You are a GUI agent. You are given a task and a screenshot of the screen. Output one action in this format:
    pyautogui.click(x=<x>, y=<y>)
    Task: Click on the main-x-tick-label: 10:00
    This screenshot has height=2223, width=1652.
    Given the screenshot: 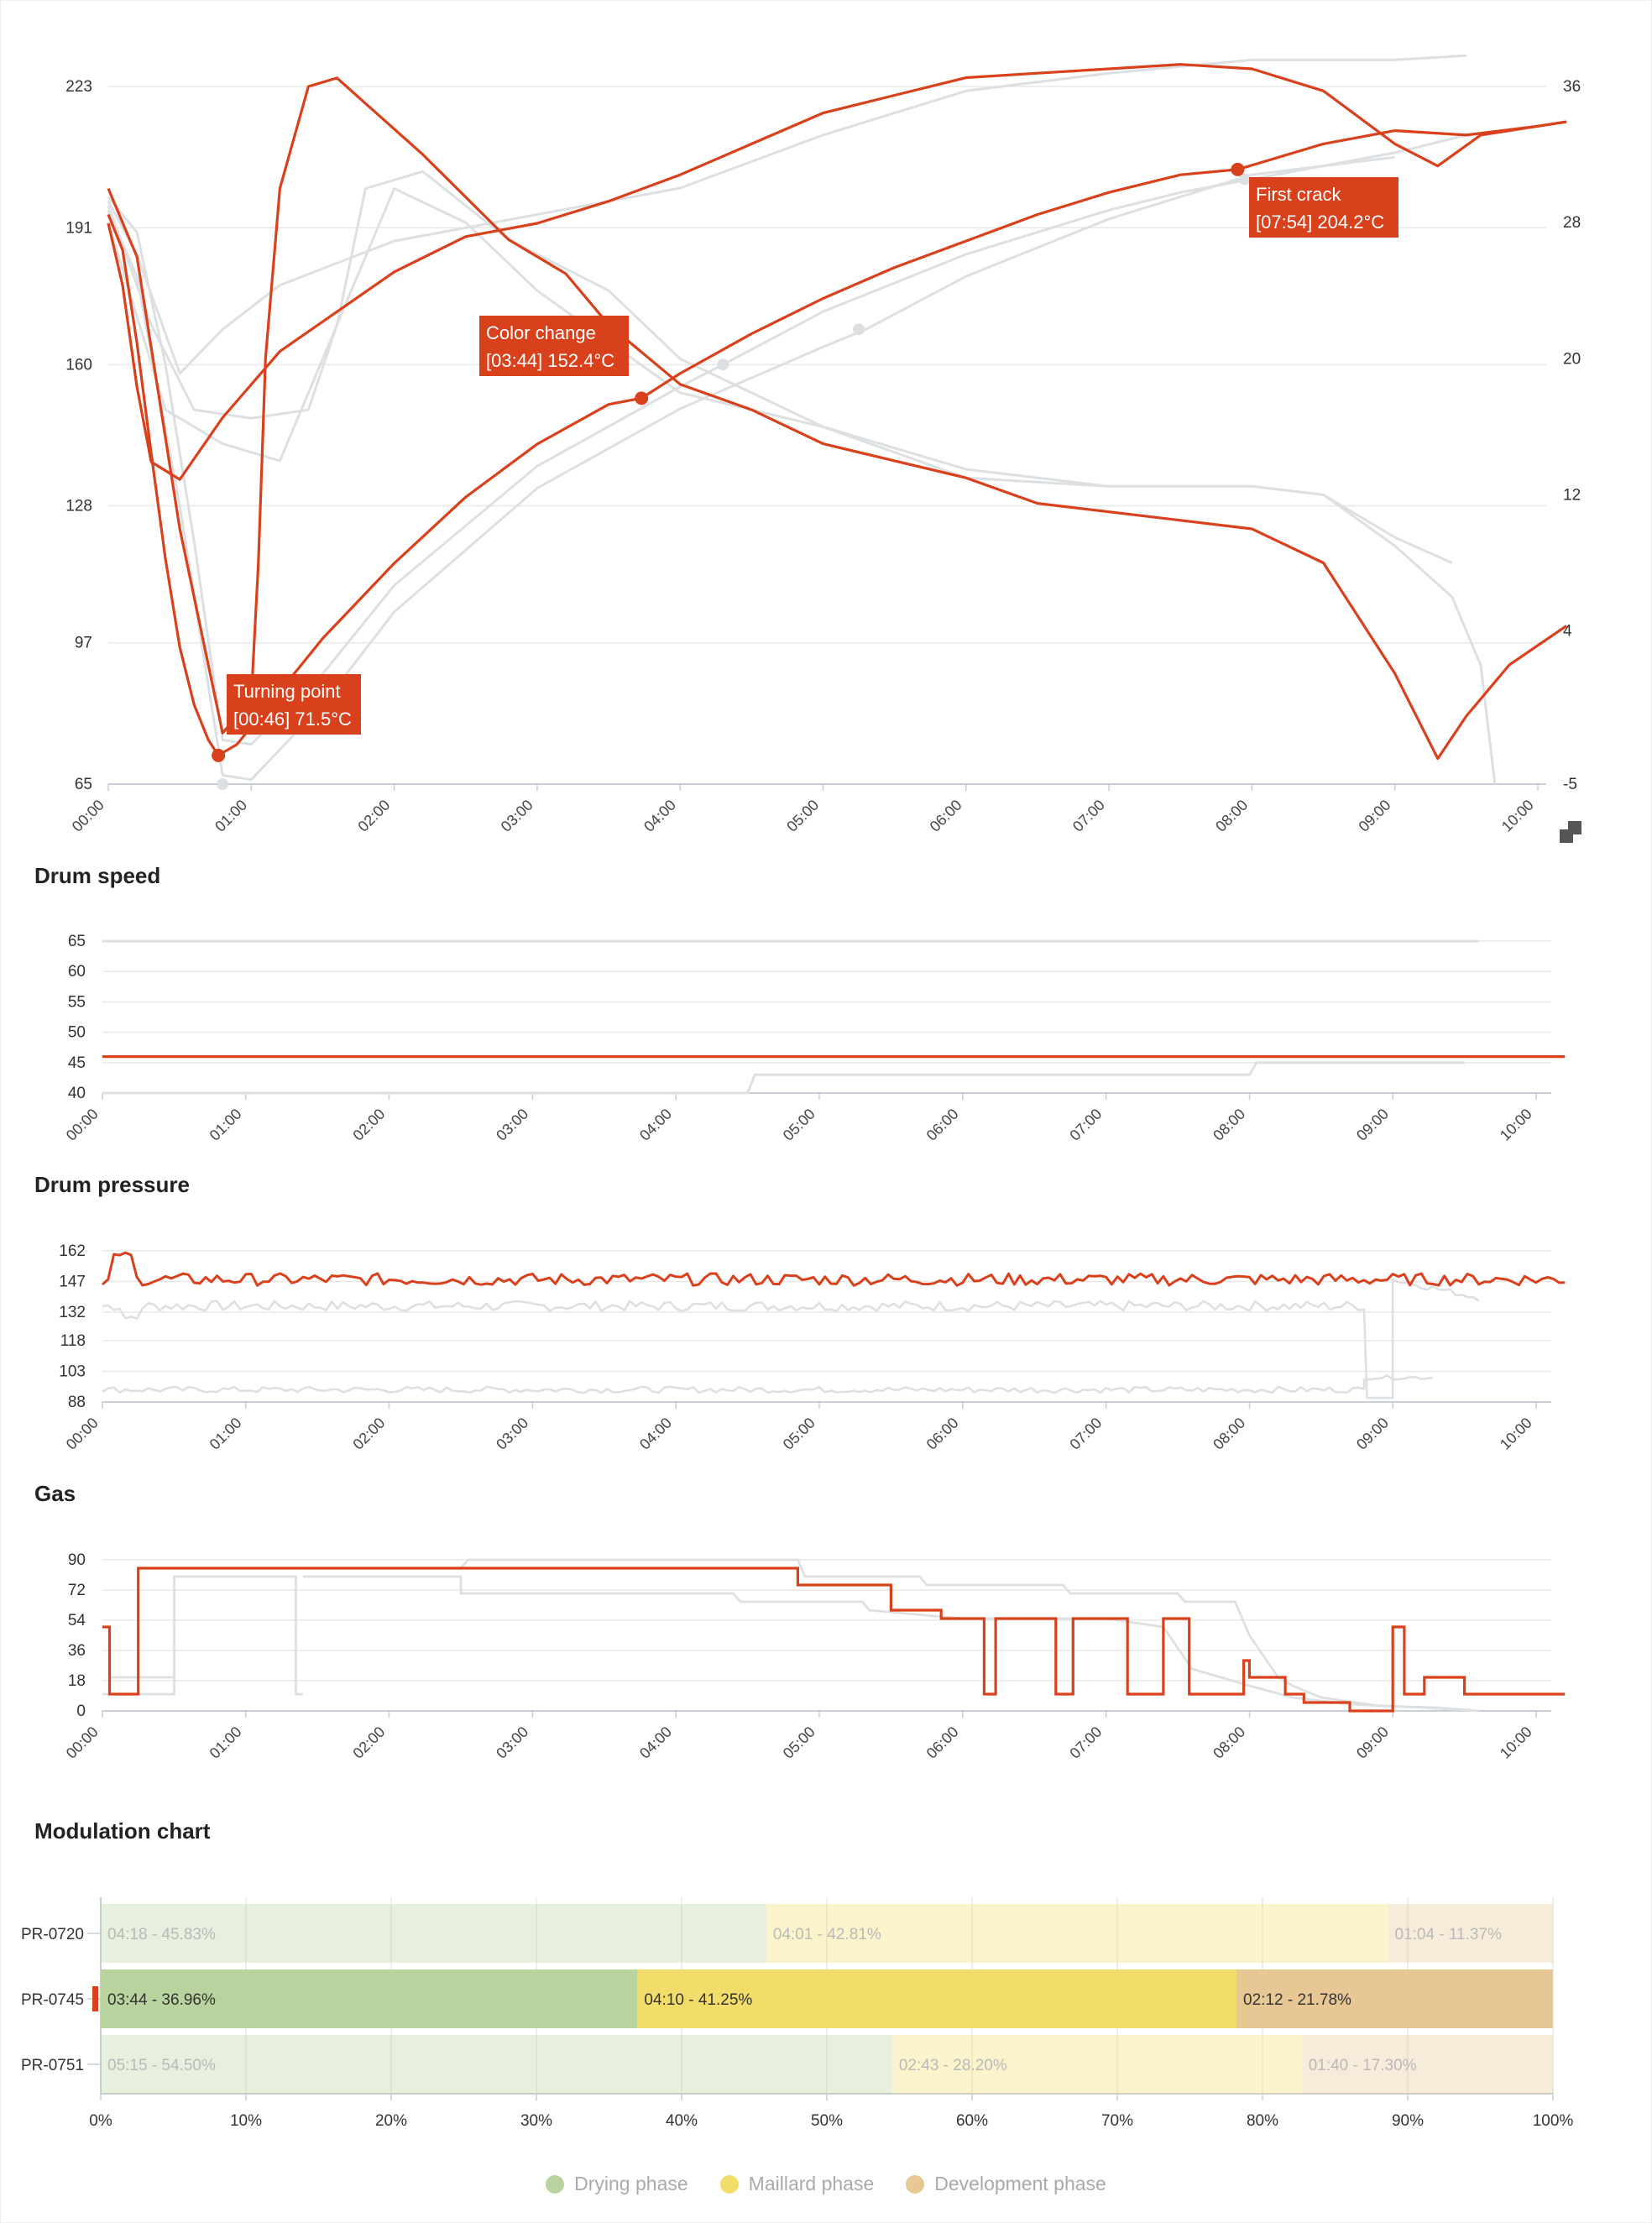 What is the action you would take?
    pyautogui.click(x=1517, y=816)
    